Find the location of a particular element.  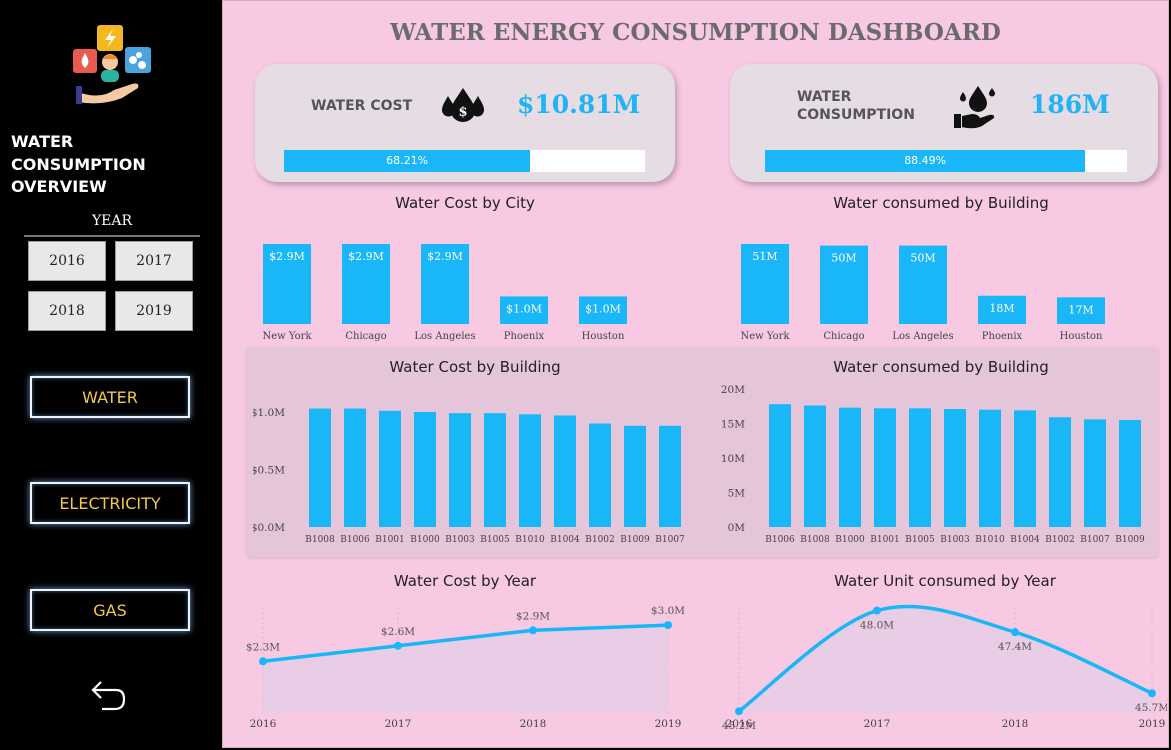

data-label: 51M is located at coordinates (764, 256).